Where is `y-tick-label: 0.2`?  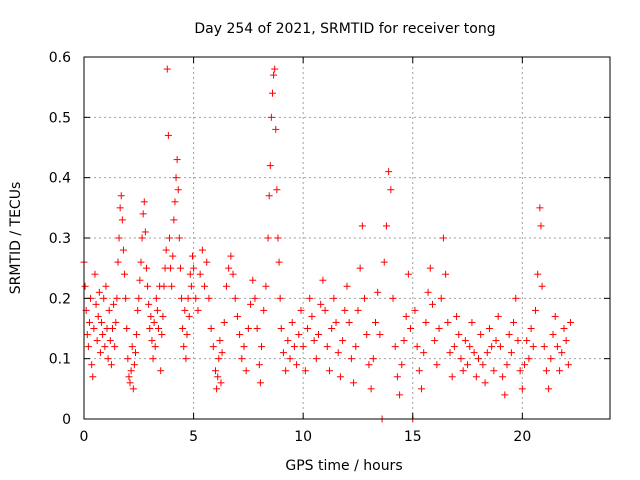 y-tick-label: 0.2 is located at coordinates (60, 299).